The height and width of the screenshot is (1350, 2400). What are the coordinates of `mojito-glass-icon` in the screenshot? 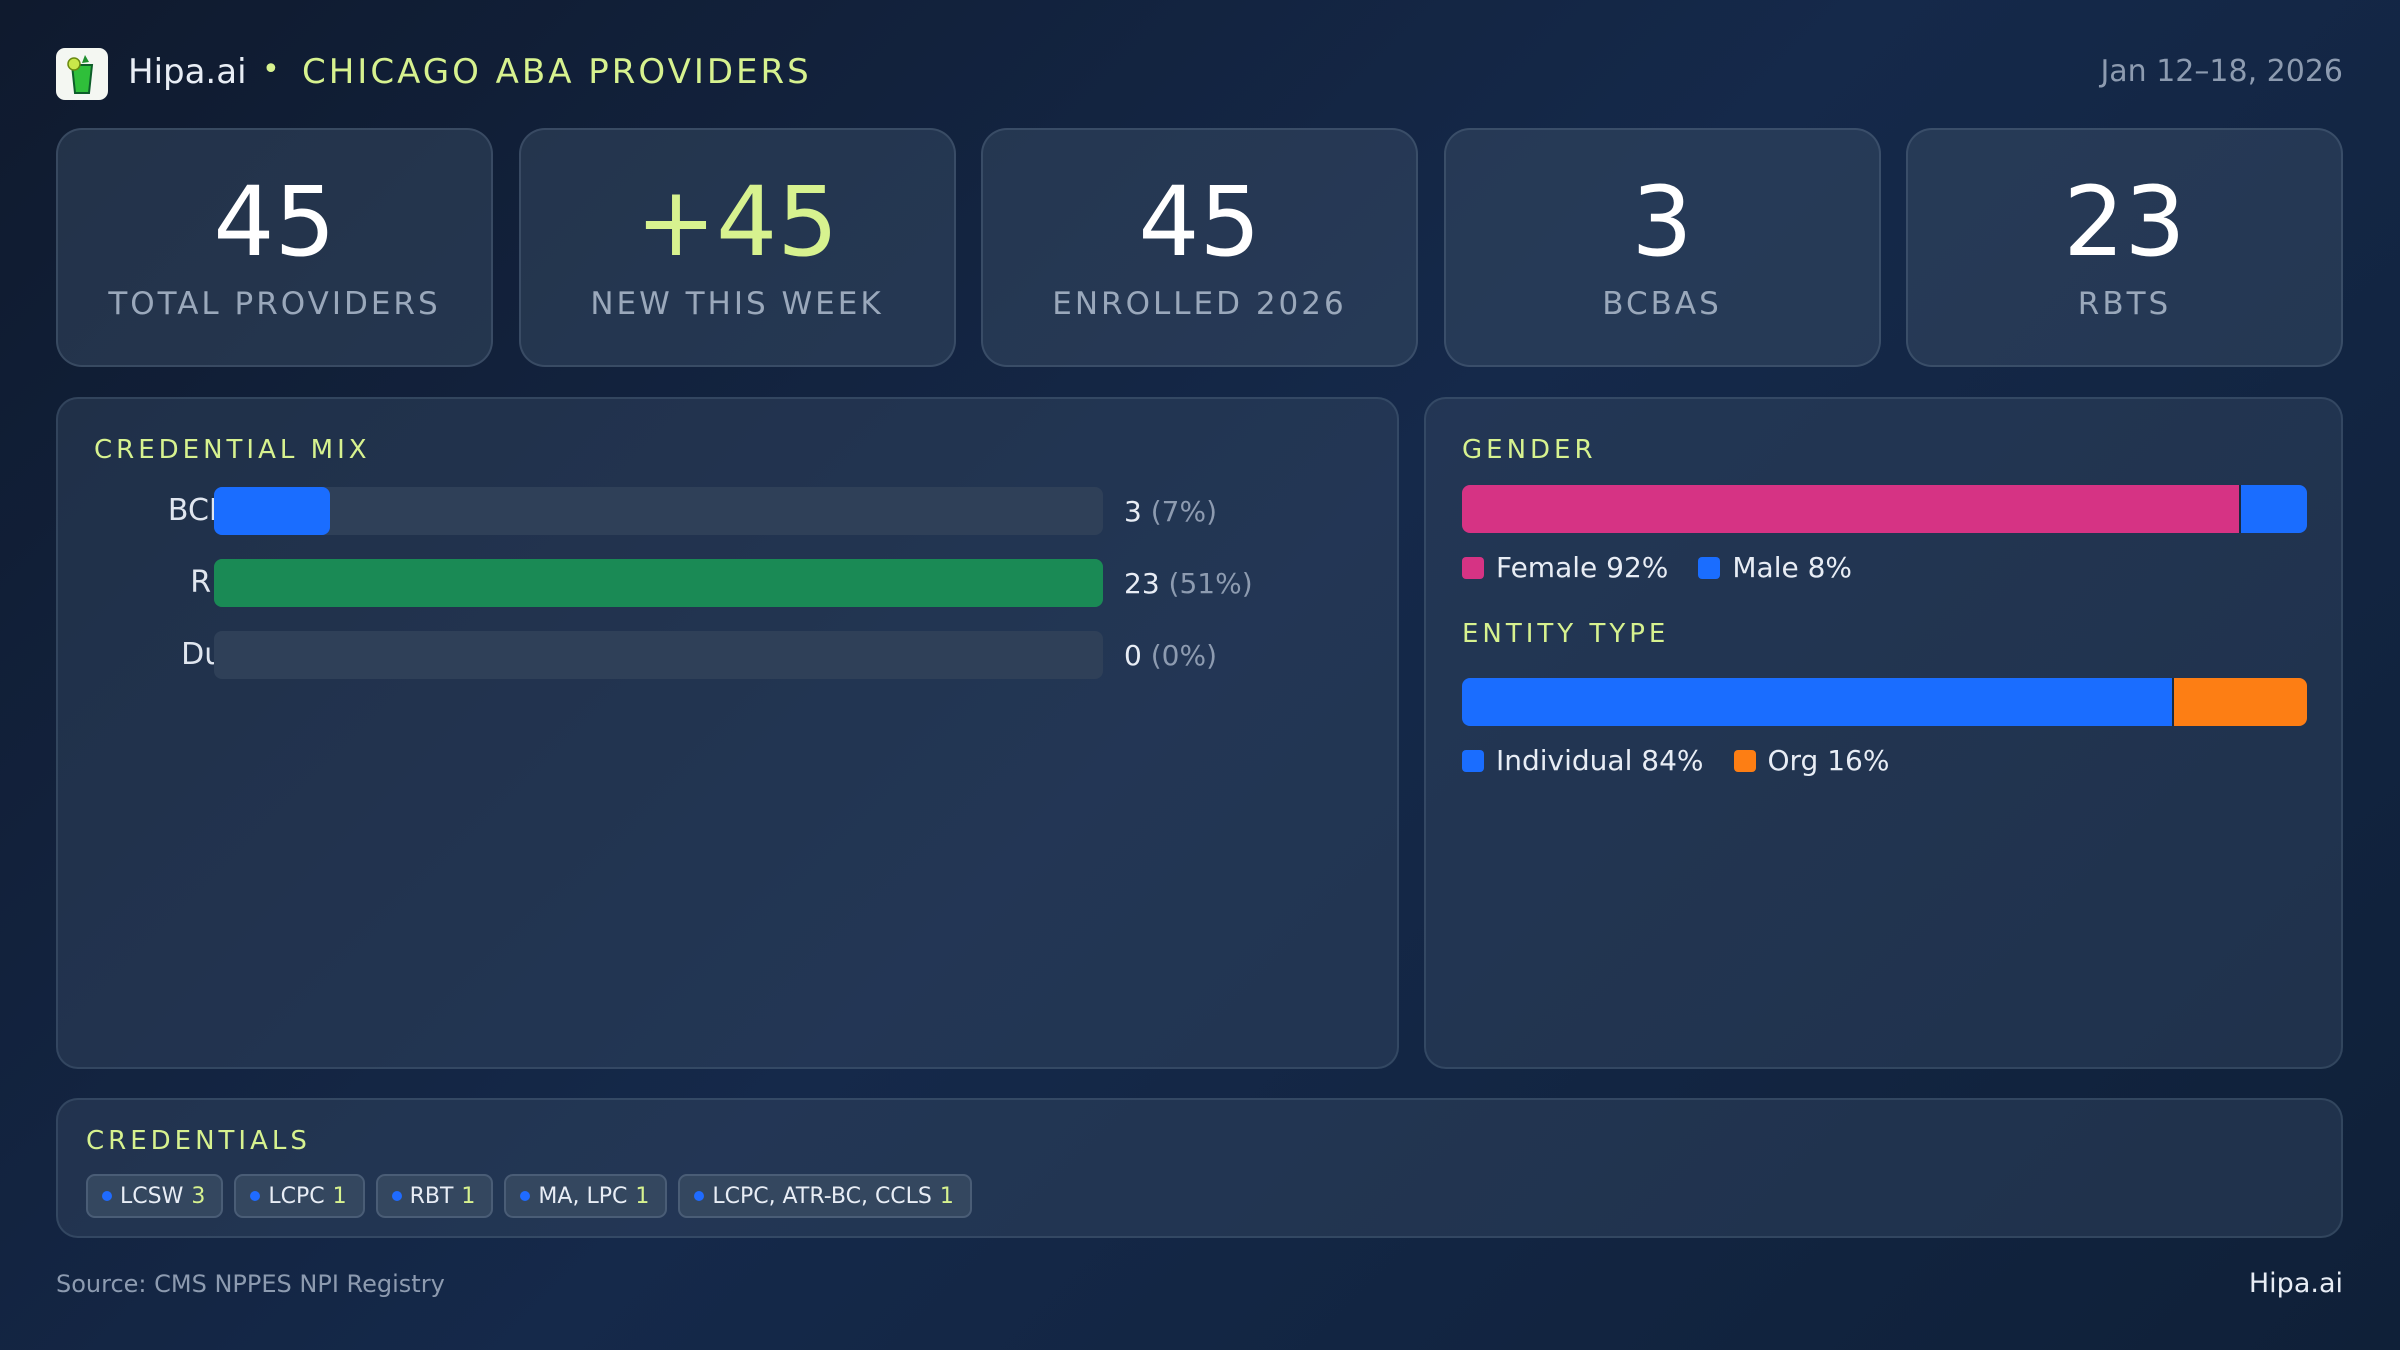 It's located at (80, 74).